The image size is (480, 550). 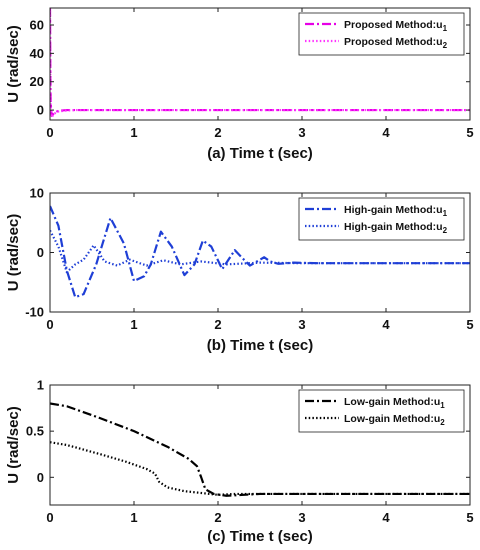 What do you see at coordinates (37, 81) in the screenshot?
I see `y-tick-label: 20` at bounding box center [37, 81].